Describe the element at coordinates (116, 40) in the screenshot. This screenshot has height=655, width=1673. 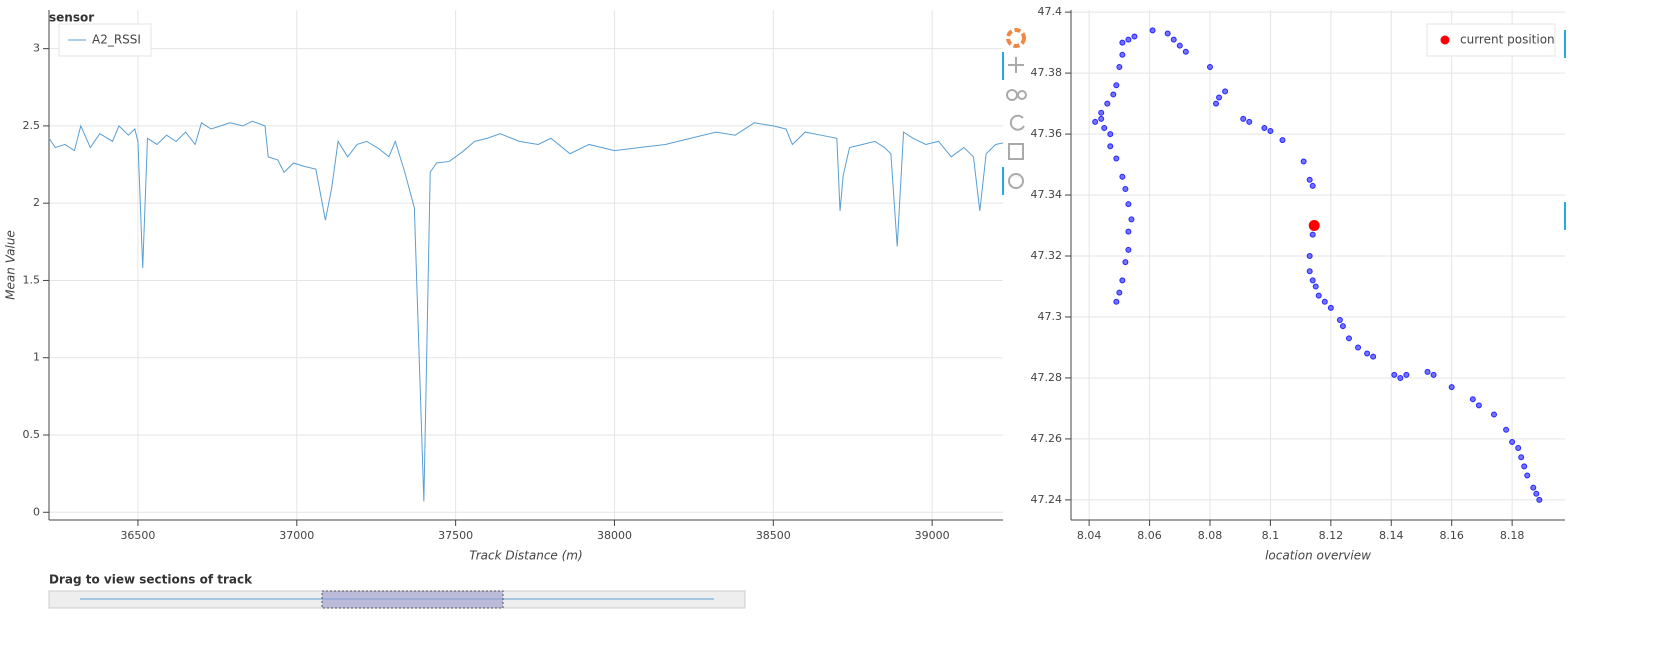
I see `legend-label: A2_RSSI` at that location.